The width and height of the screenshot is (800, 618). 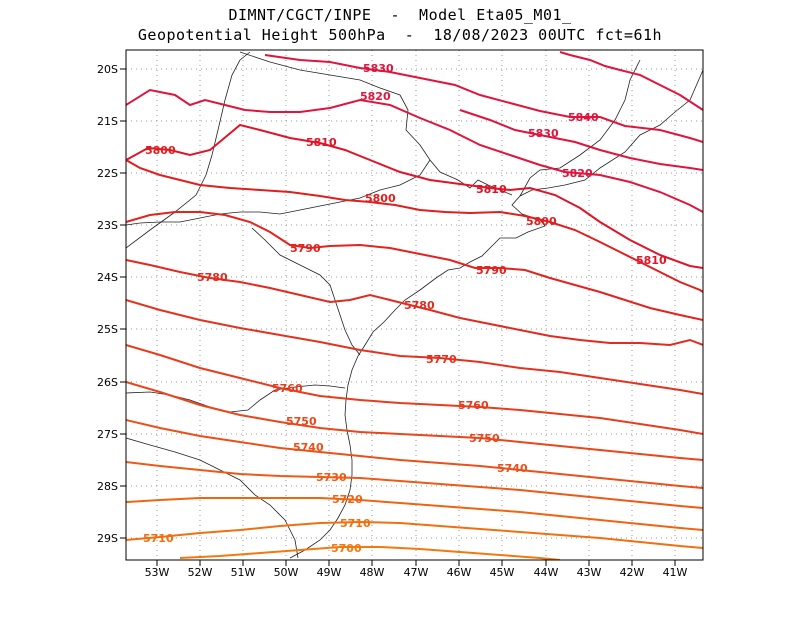 What do you see at coordinates (473, 405) in the screenshot?
I see `contour-label-5760-b: 5760` at bounding box center [473, 405].